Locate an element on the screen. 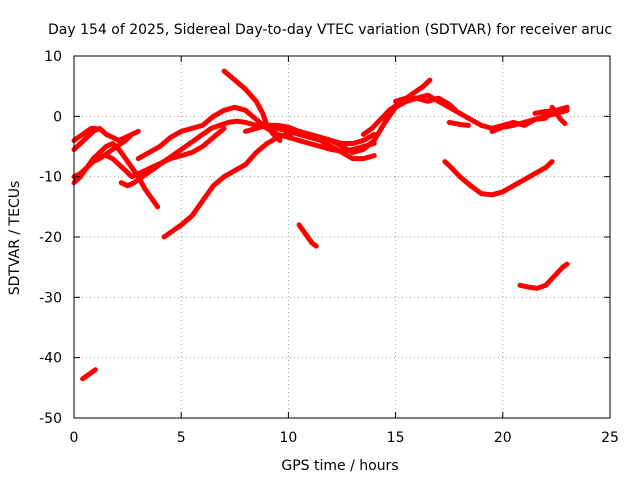 This screenshot has height=480, width=640. y-axis-label: SDTVAR / TECUs is located at coordinates (15, 238).